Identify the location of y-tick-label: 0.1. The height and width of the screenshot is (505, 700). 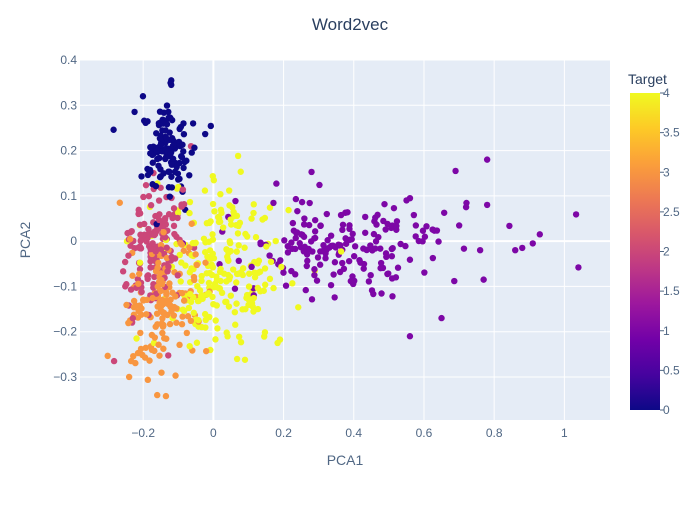
(68, 196).